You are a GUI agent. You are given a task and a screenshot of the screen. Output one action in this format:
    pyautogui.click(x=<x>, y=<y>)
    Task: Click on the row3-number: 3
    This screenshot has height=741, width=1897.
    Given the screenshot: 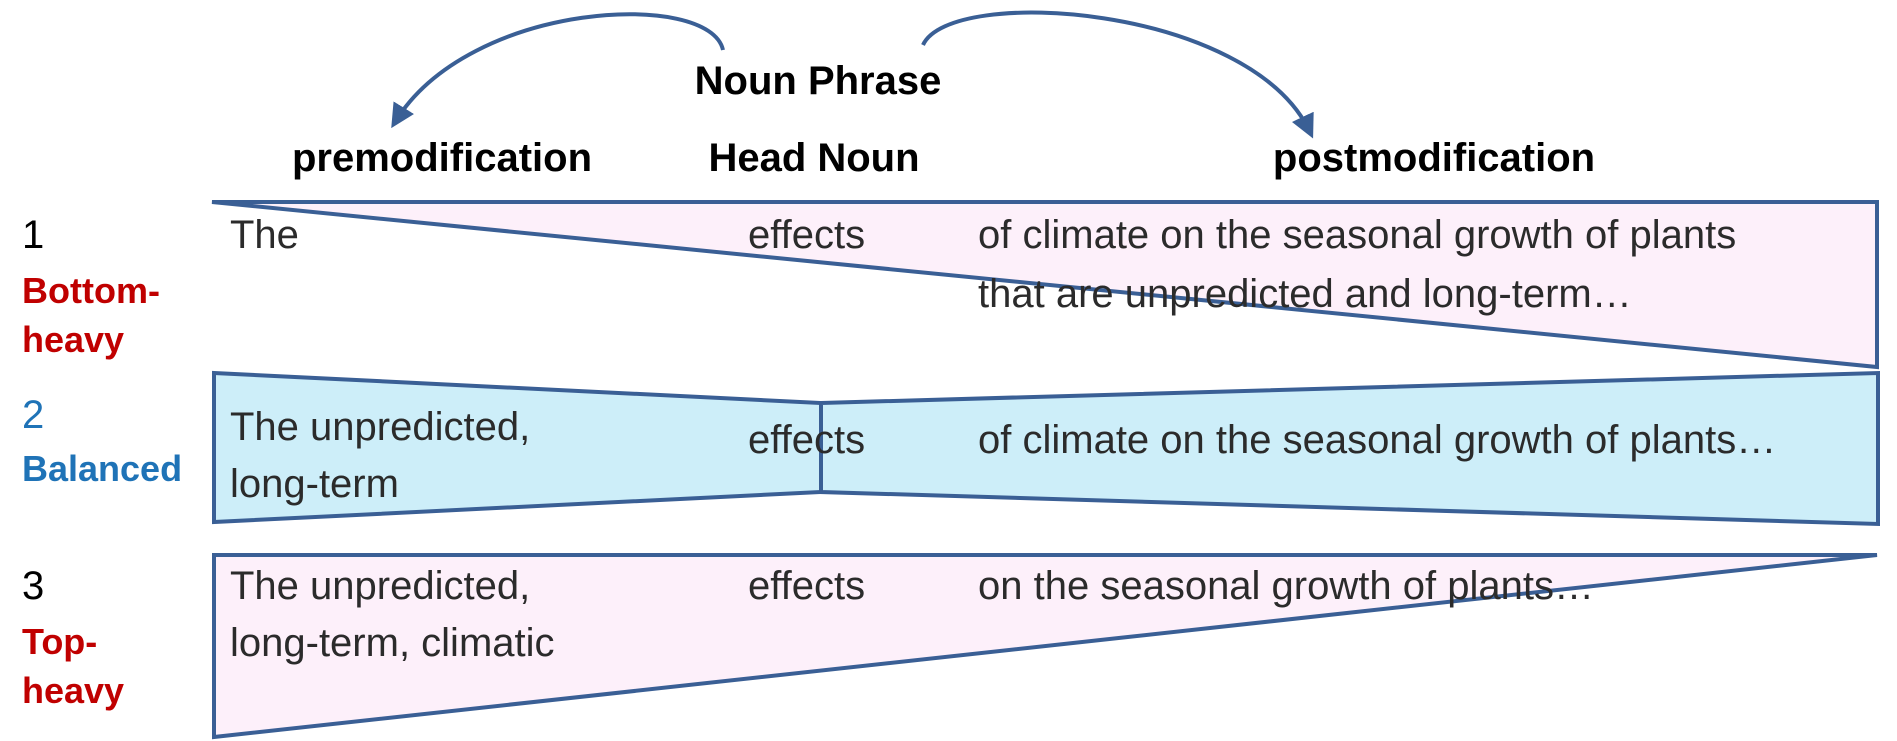 What is the action you would take?
    pyautogui.click(x=33, y=586)
    